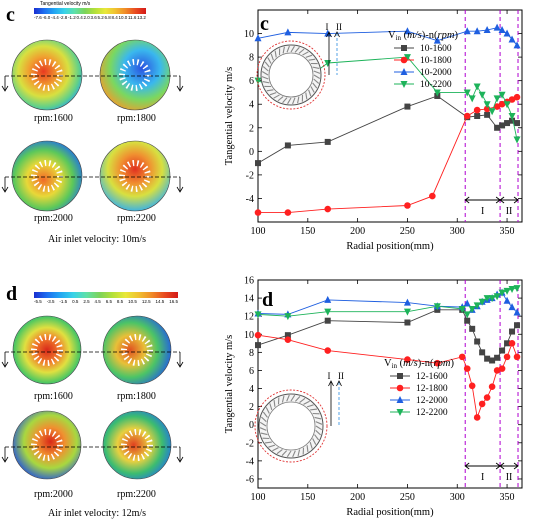  Describe the element at coordinates (47, 350) in the screenshot. I see `contour-disk-1600-b` at that location.